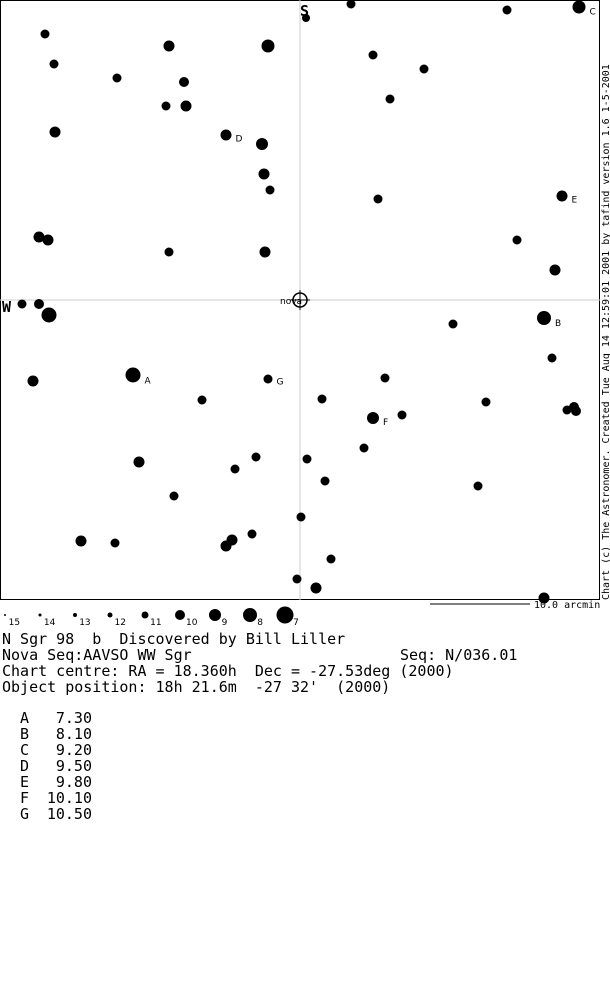 Image resolution: width=610 pixels, height=1000 pixels. Describe the element at coordinates (50, 623) in the screenshot. I see `legend-label: 14` at that location.